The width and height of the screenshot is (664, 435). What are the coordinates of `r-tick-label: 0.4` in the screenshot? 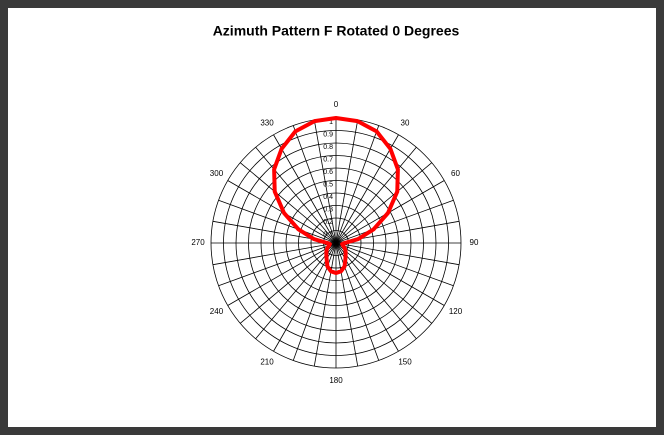 It's located at (328, 197).